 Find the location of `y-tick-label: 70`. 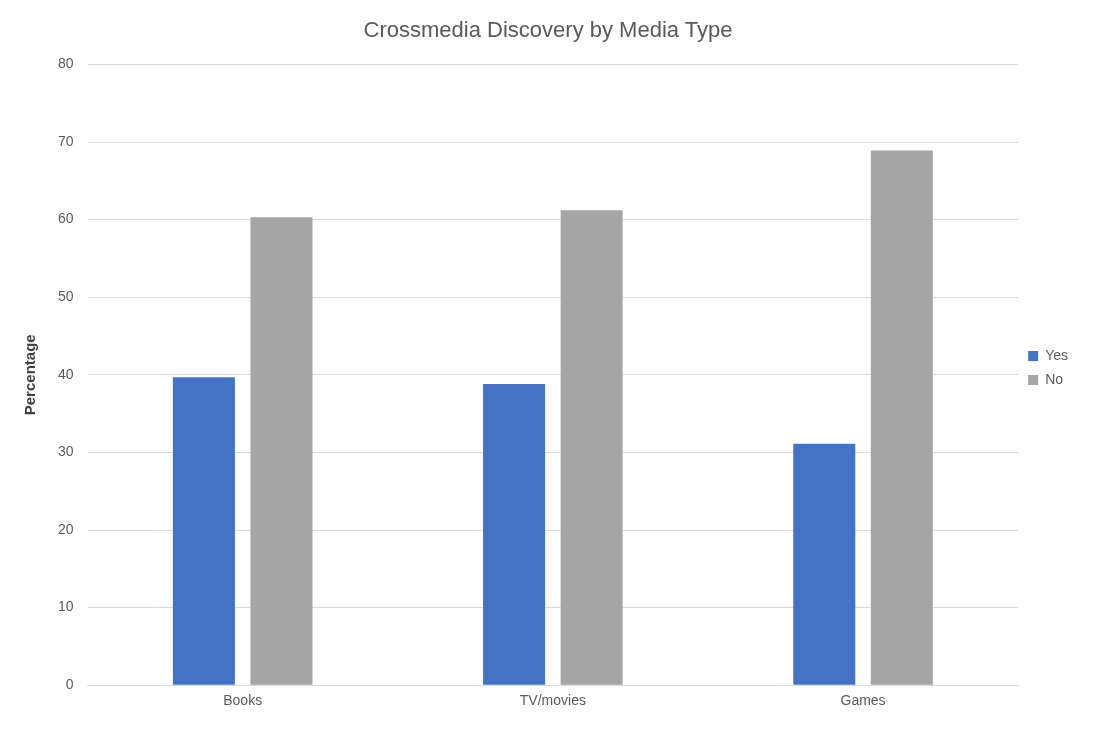

y-tick-label: 70 is located at coordinates (65, 140).